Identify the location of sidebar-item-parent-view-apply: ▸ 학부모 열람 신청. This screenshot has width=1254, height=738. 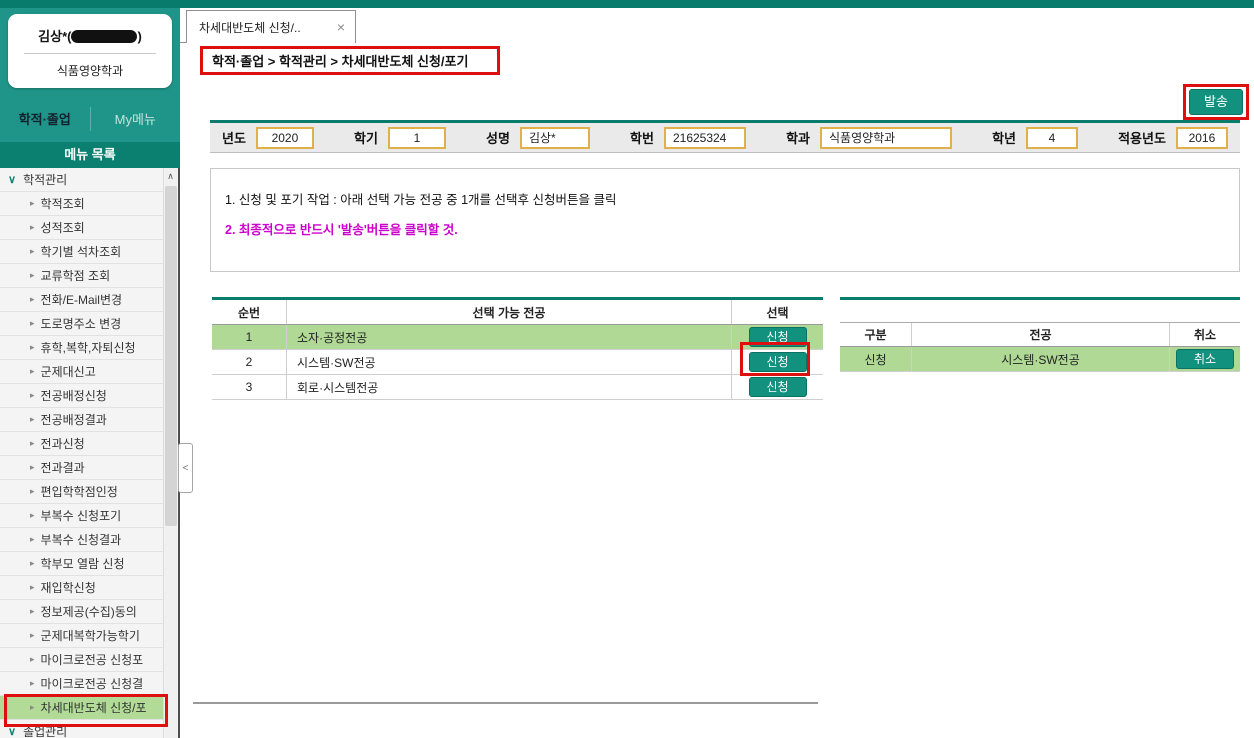
(81, 564).